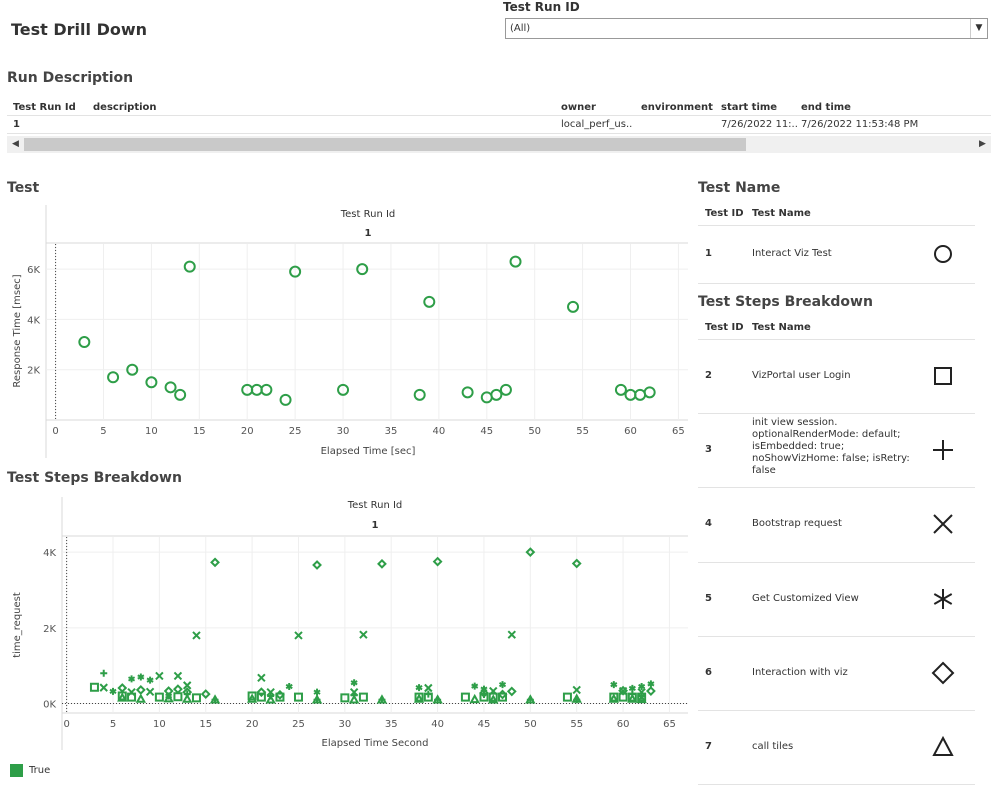  What do you see at coordinates (836, 525) in the screenshot?
I see `legend-row: 4 Bootstrap request` at bounding box center [836, 525].